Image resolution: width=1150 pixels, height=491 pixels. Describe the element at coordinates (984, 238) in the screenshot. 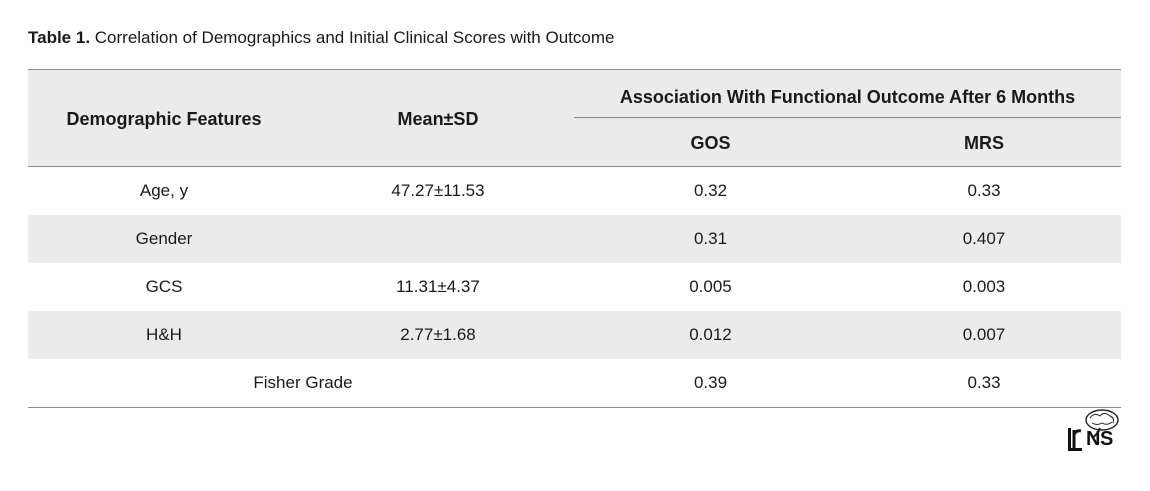

I see `cell-mrs: 0.407` at that location.